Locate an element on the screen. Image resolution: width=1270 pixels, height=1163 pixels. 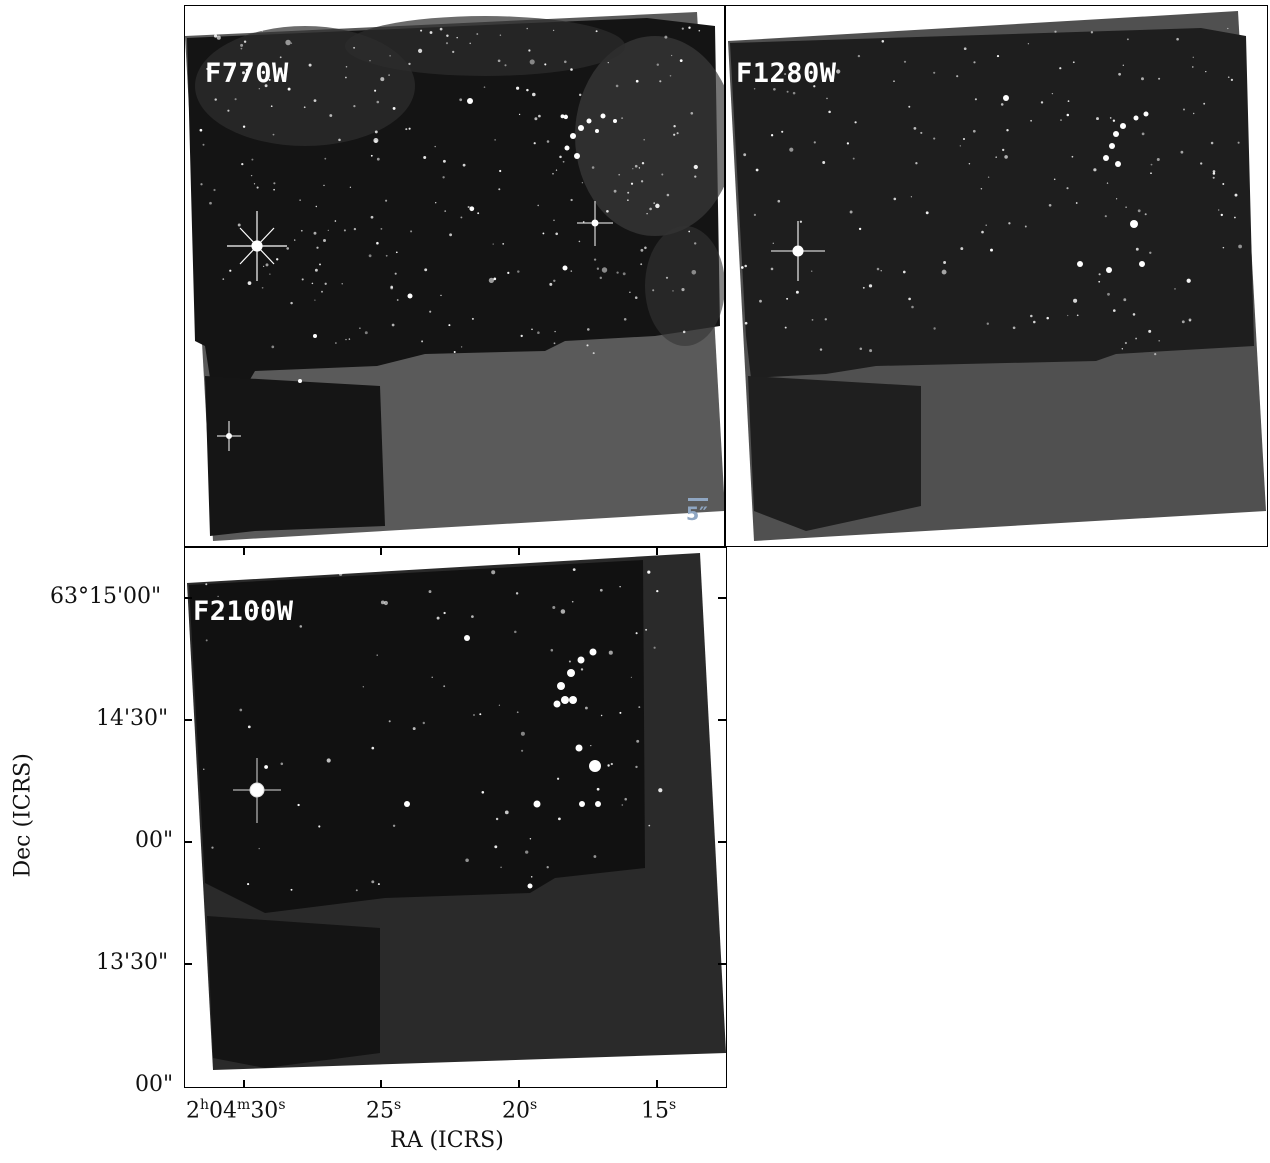
f1280w-sky is located at coordinates (992, 203).